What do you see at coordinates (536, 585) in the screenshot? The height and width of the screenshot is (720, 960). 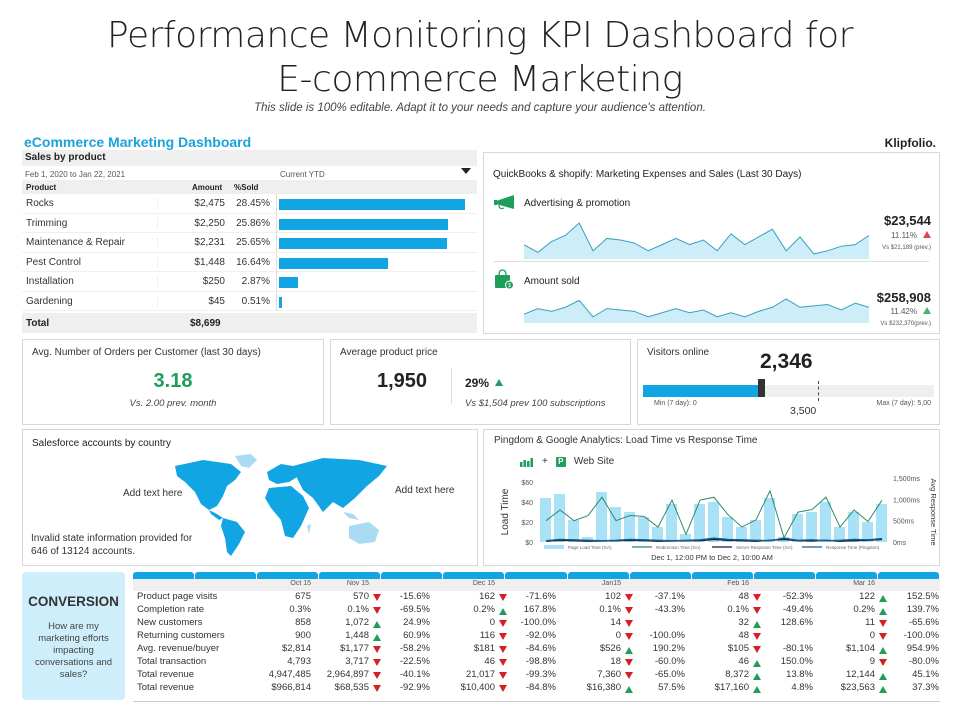 I see `conversion-table-header: Oct 15 Nov 15 Dec 15 Jan15 Feb 16 Mar 16` at bounding box center [536, 585].